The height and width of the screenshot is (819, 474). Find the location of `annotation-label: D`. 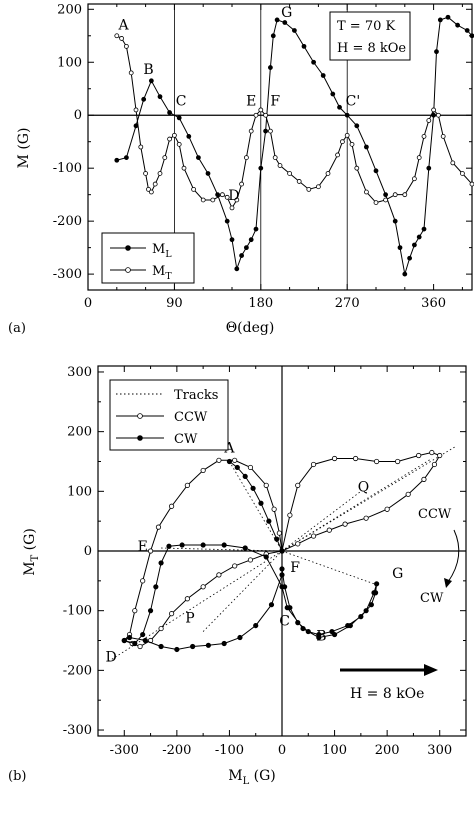

annotation-label: D is located at coordinates (111, 657).